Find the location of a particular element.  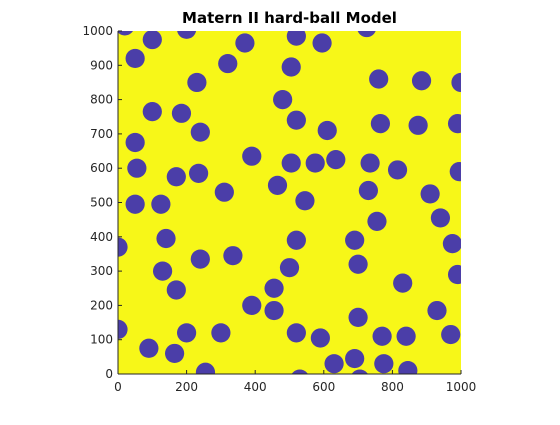

y-tick-label-1: 100 is located at coordinates (101, 340).